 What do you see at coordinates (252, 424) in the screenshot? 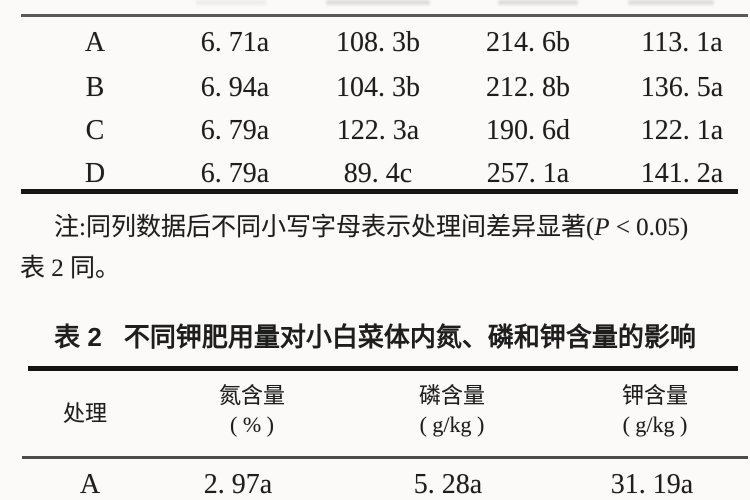
I see `column-header-unit: ( % )` at bounding box center [252, 424].